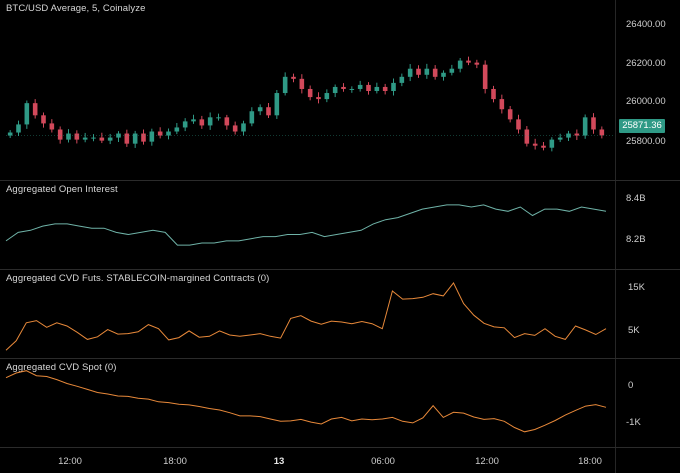 This screenshot has width=680, height=473. I want to click on oi-tick-8.4b: 8.4B, so click(636, 198).